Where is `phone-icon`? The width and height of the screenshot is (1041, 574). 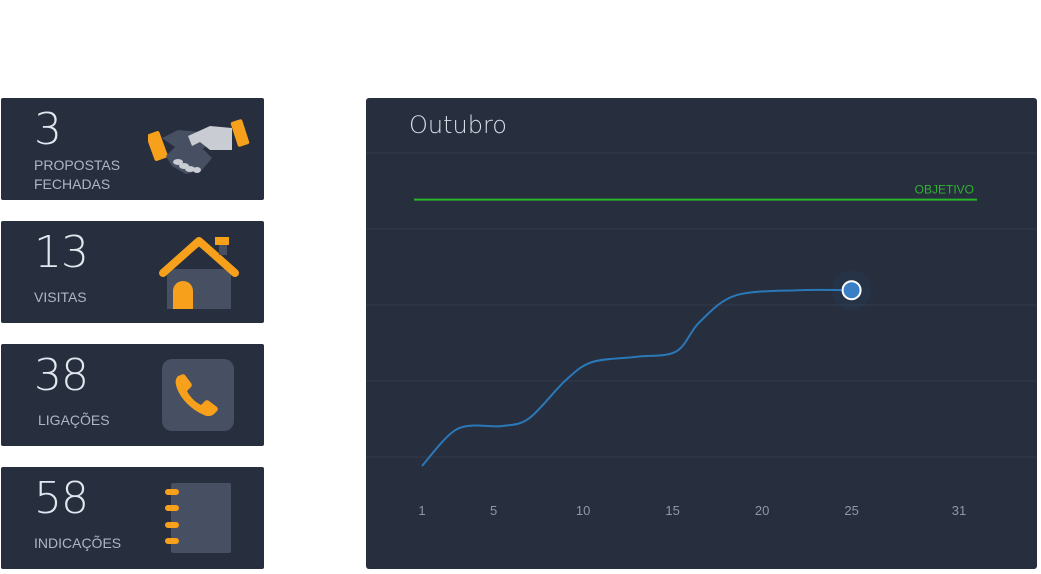
phone-icon is located at coordinates (198, 397).